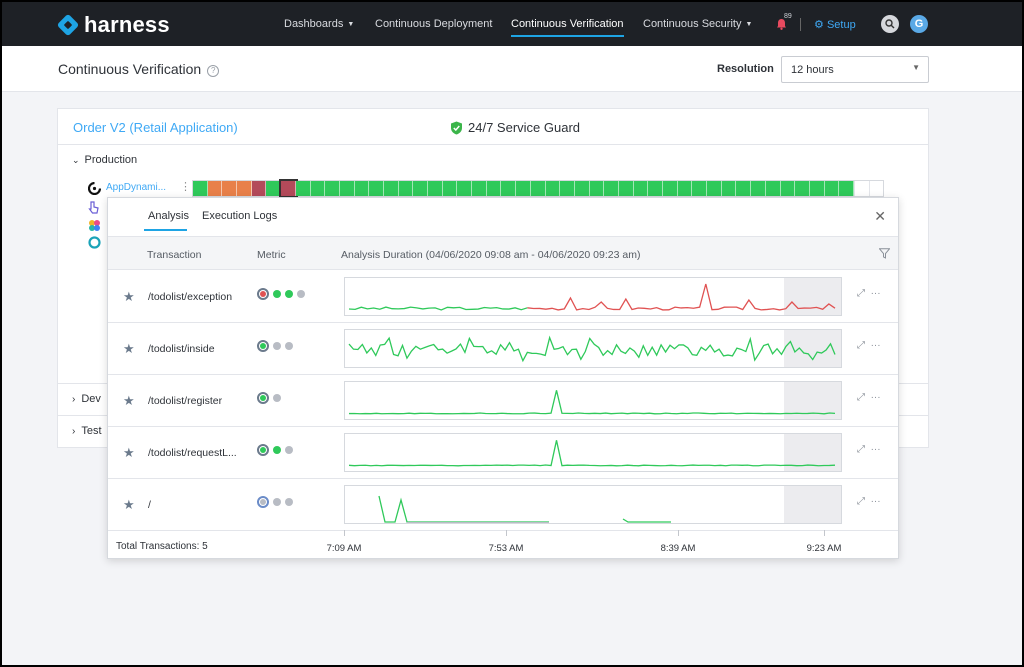  I want to click on search-button, so click(890, 24).